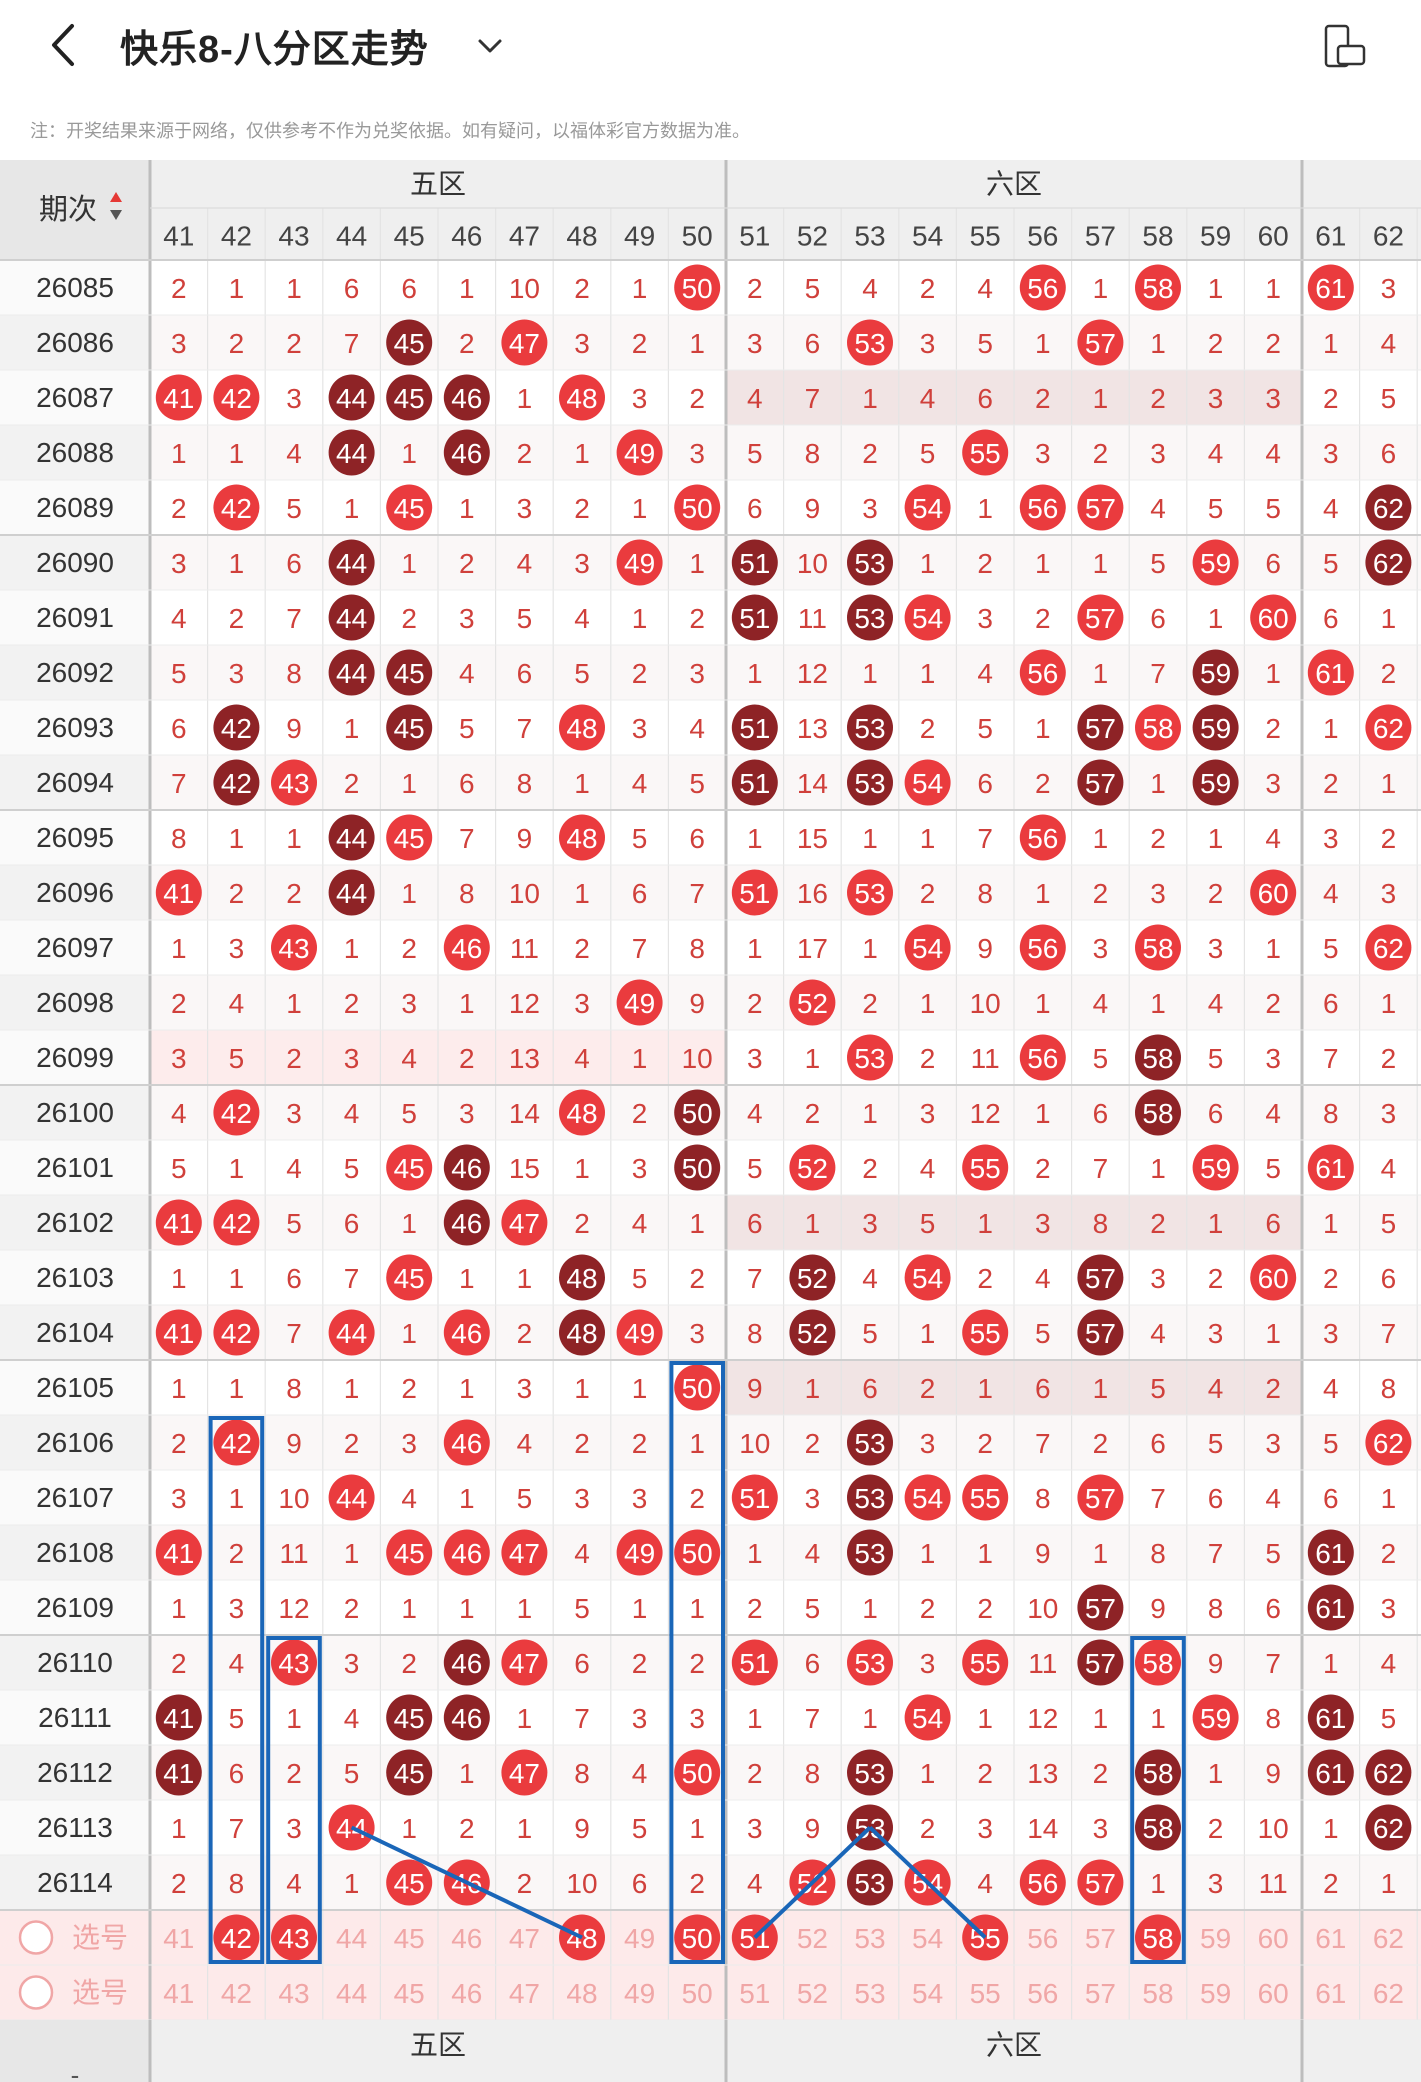 This screenshot has height=2082, width=1421. I want to click on column-header: 45, so click(409, 236).